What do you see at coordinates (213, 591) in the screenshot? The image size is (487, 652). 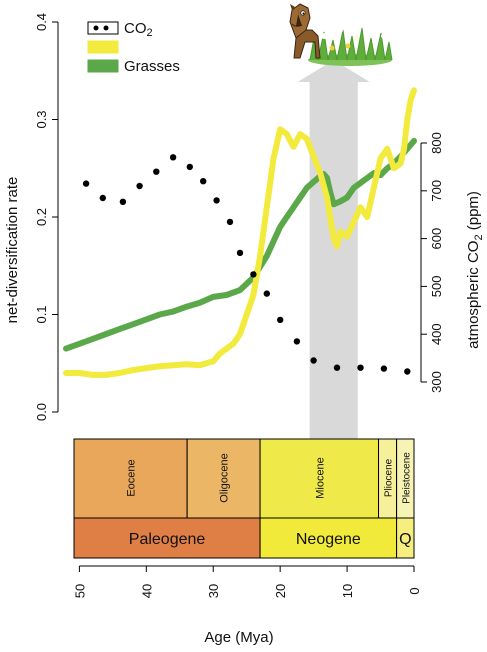 I see `x-tick-label: 30` at bounding box center [213, 591].